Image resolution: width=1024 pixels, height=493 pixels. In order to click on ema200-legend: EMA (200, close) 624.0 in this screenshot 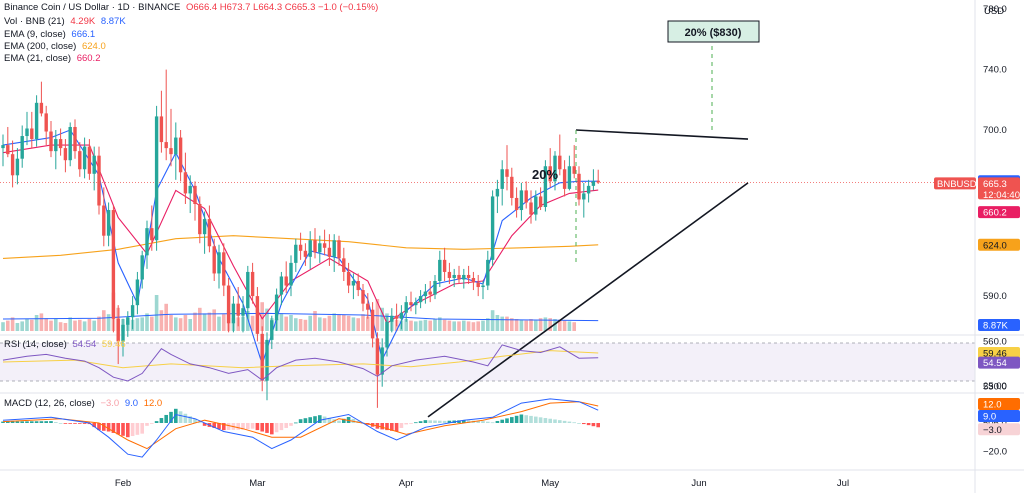, I will do `click(56, 47)`.